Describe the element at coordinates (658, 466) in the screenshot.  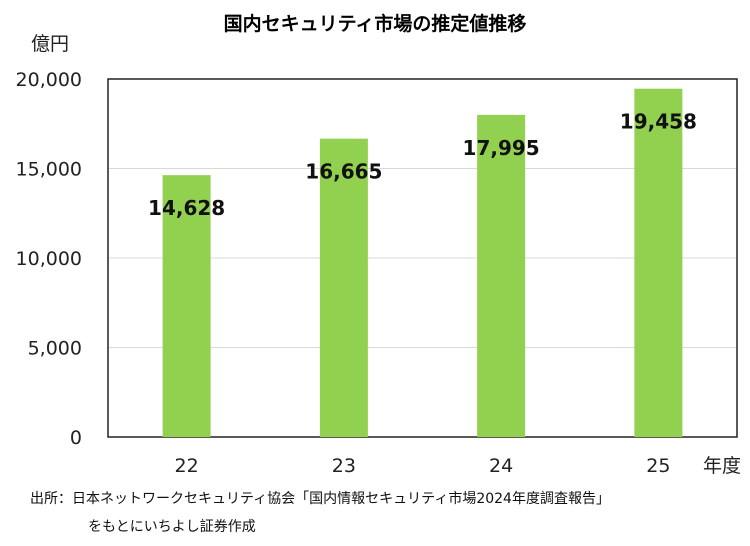
I see `x-tick-label: 25` at that location.